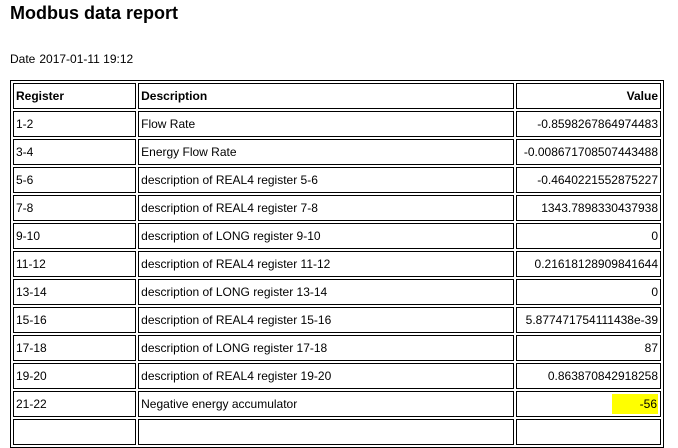  What do you see at coordinates (75, 96) in the screenshot?
I see `header-register: Register` at bounding box center [75, 96].